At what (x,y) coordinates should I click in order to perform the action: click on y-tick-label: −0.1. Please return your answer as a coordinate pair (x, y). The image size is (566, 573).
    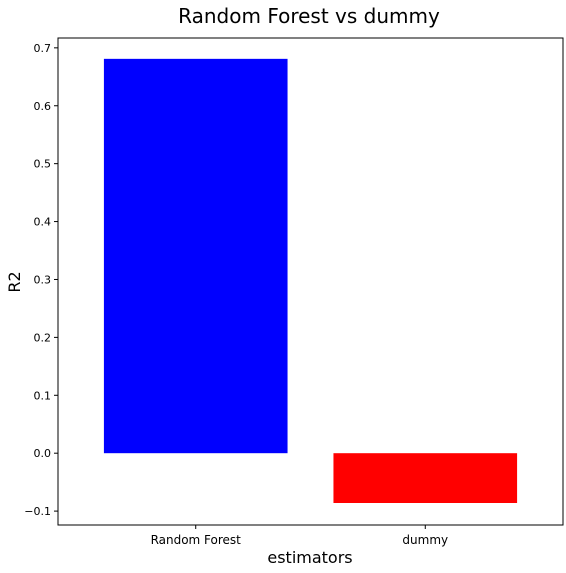
    Looking at the image, I should click on (37, 511).